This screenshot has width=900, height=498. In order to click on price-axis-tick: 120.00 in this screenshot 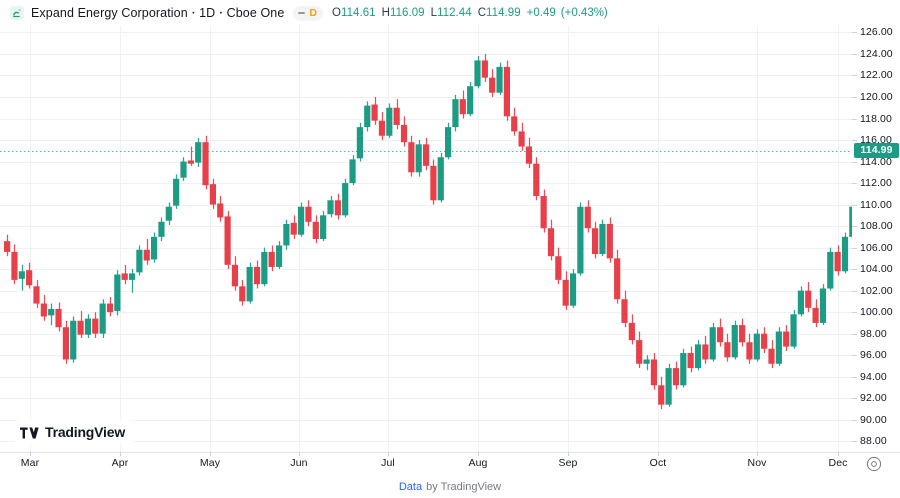, I will do `click(876, 97)`.